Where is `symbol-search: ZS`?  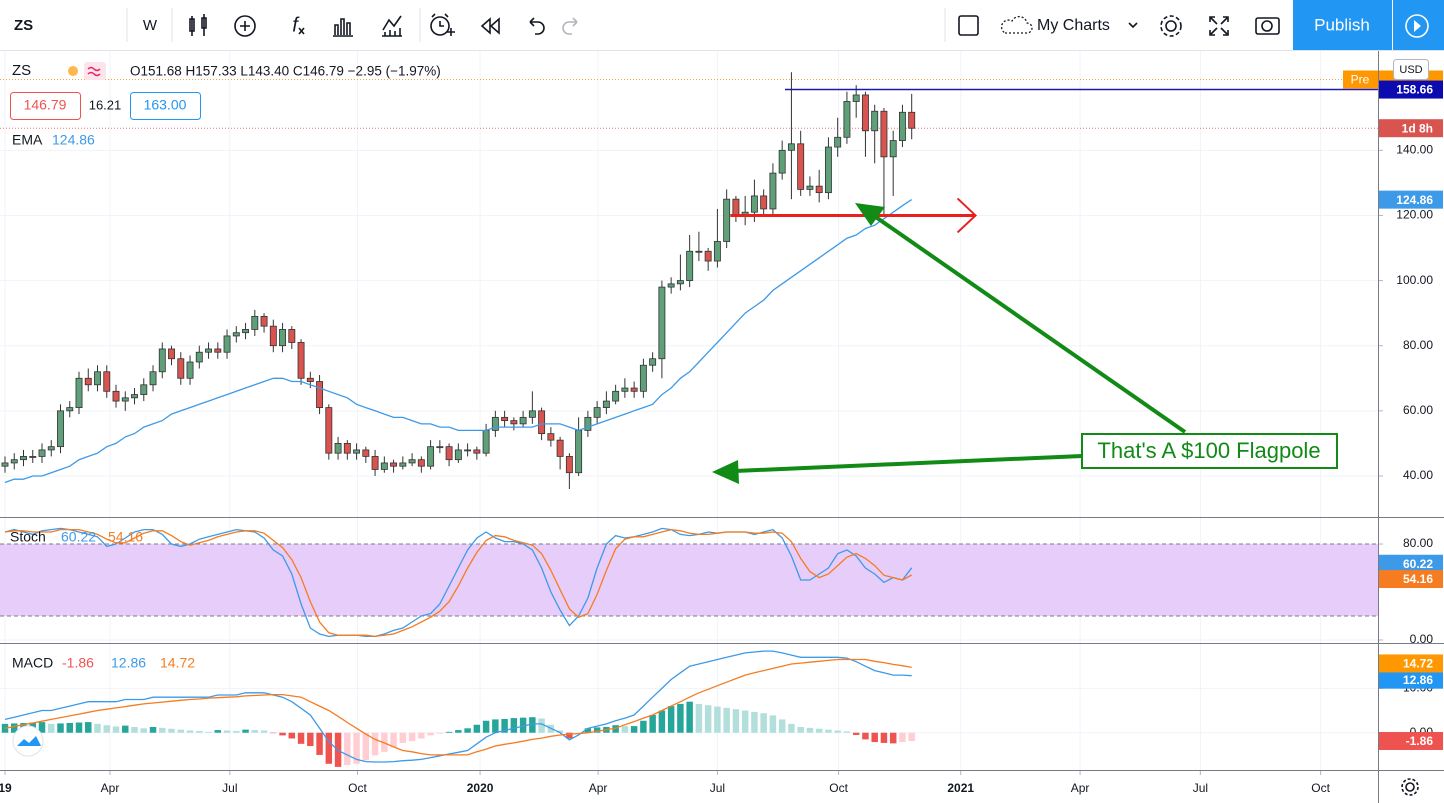
symbol-search: ZS is located at coordinates (23, 25).